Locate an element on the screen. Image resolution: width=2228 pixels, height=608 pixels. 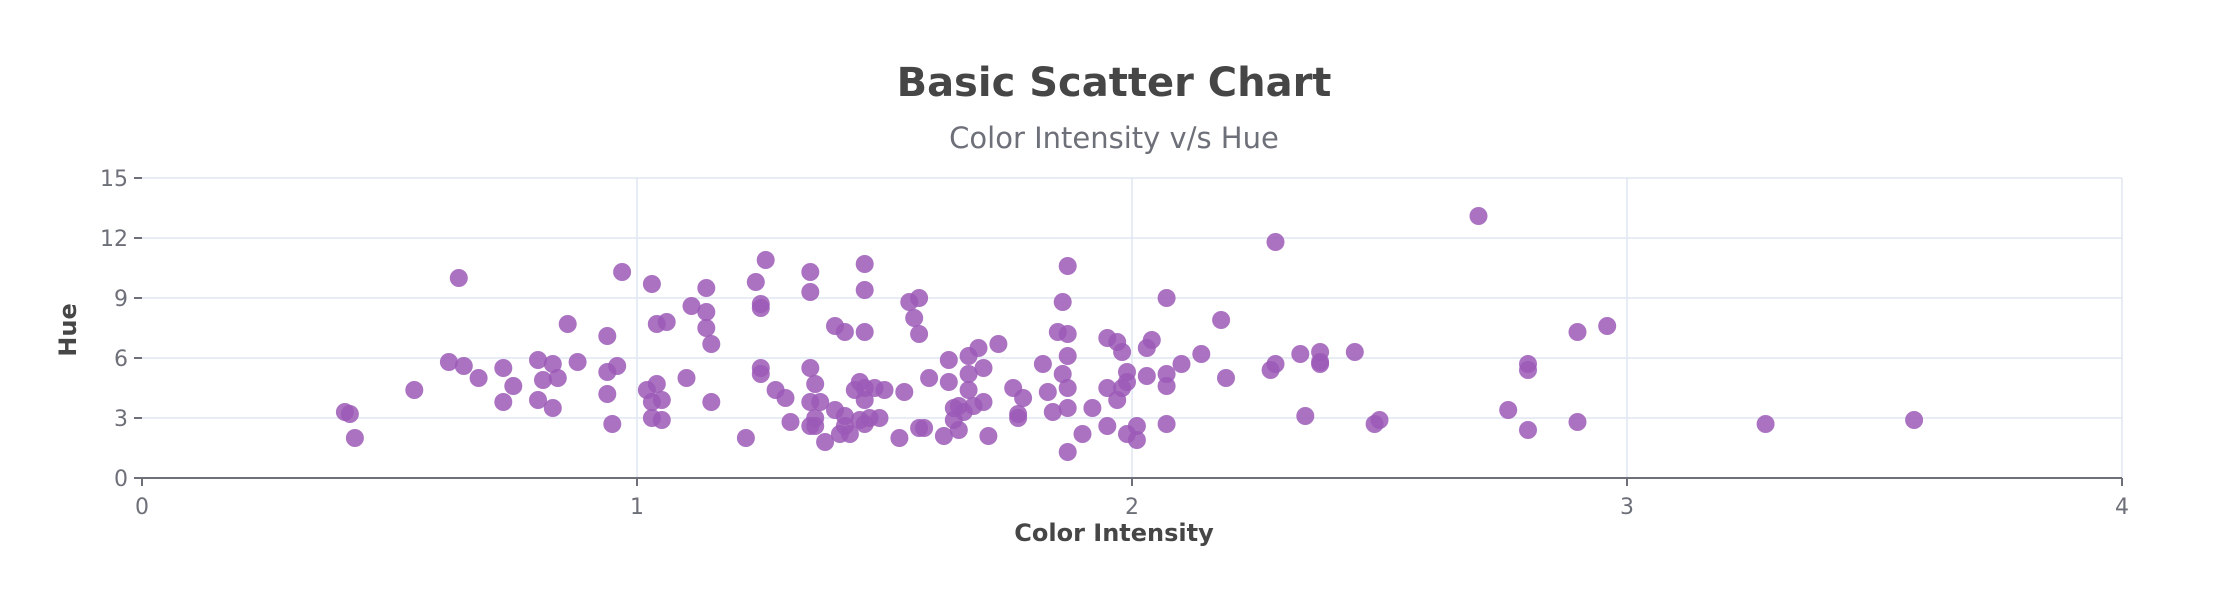
y-axis-label: Hue is located at coordinates (68, 329).